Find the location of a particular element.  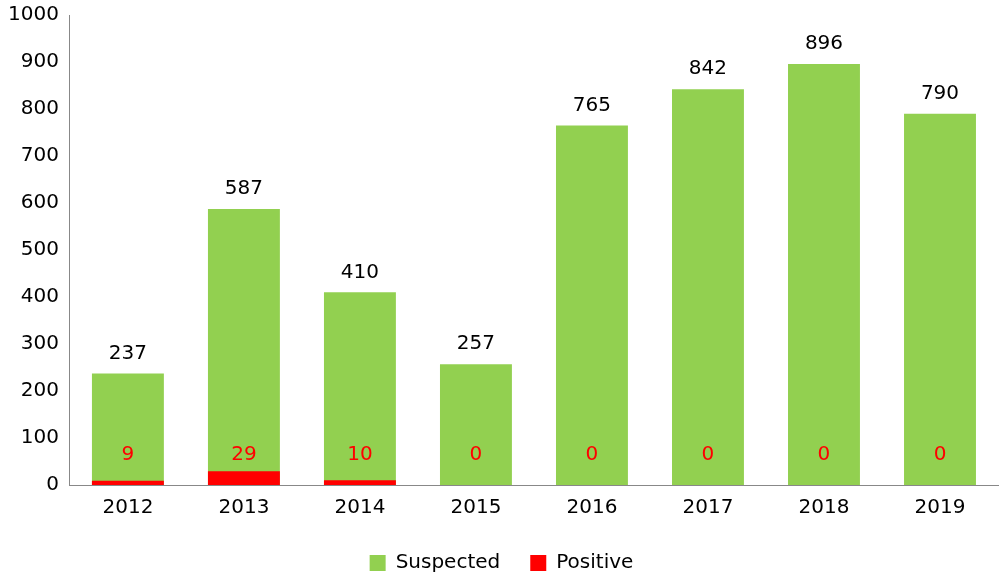

x-tick-label: 2012 is located at coordinates (128, 506).